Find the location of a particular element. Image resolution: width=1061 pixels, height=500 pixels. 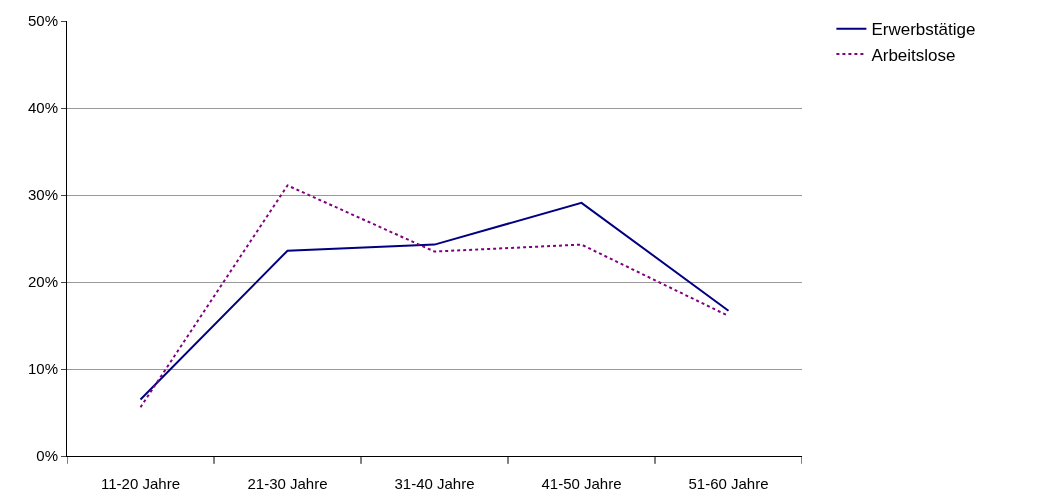

x-tick-label: 11-20 Jahre is located at coordinates (140, 483).